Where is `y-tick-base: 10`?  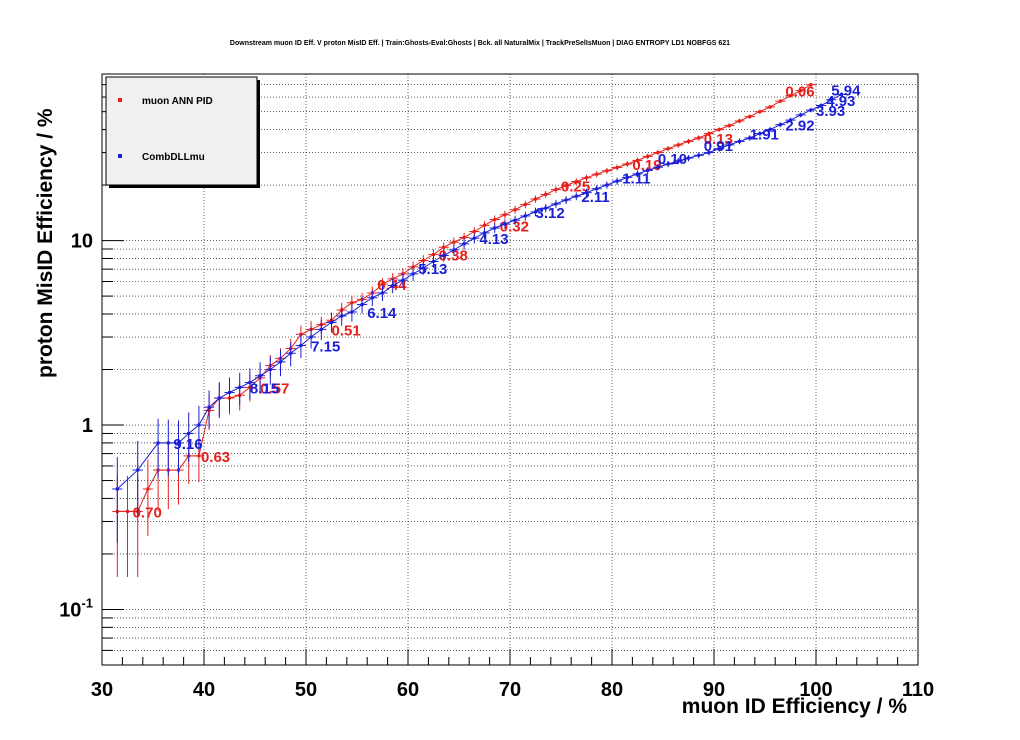
y-tick-base: 10 is located at coordinates (82, 242).